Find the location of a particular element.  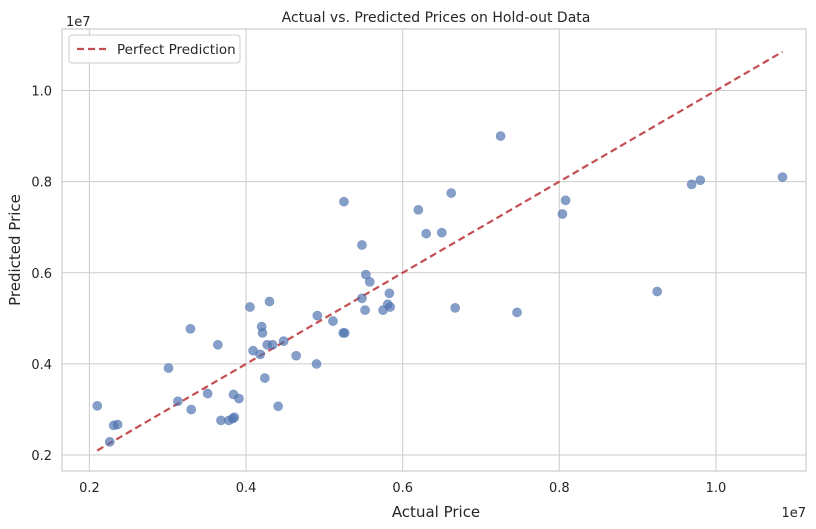

x-axis-ticks: 0.2 0.4 0.6 0.8 1.0 is located at coordinates (402, 488).